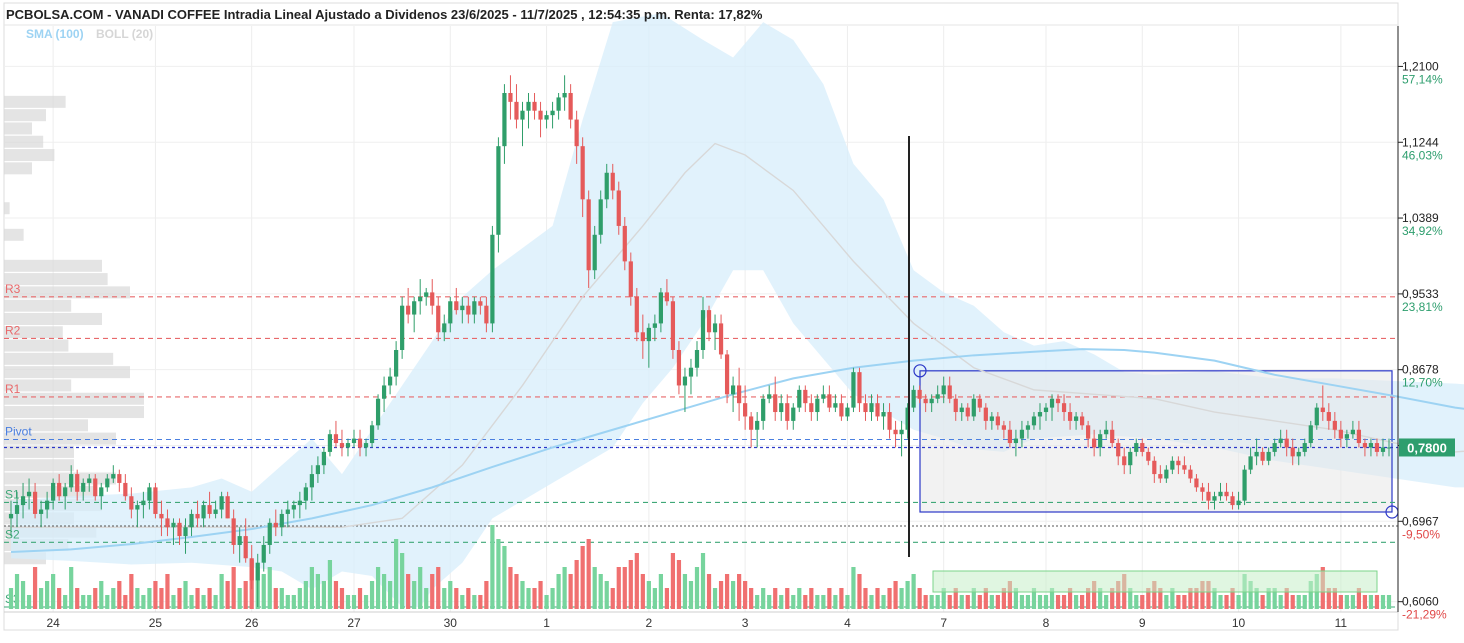 The image size is (1464, 643). Describe the element at coordinates (252, 623) in the screenshot. I see `x-tick-label: 26` at that location.